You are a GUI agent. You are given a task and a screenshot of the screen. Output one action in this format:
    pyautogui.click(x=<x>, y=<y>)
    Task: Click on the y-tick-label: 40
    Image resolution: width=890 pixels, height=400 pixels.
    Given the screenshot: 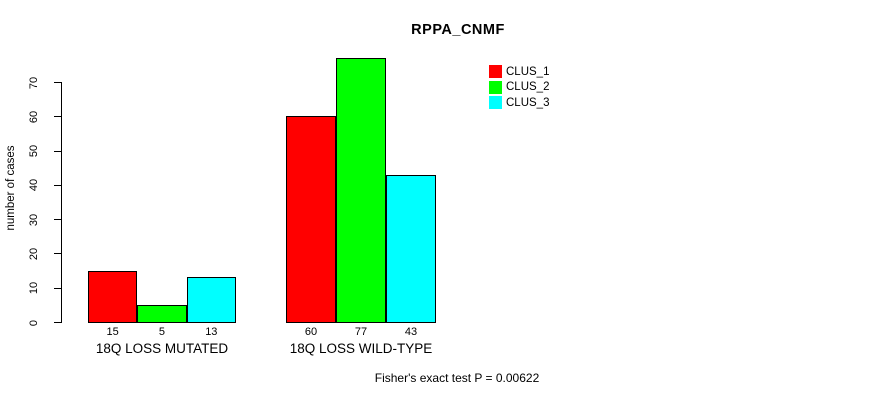 What is the action you would take?
    pyautogui.click(x=34, y=185)
    